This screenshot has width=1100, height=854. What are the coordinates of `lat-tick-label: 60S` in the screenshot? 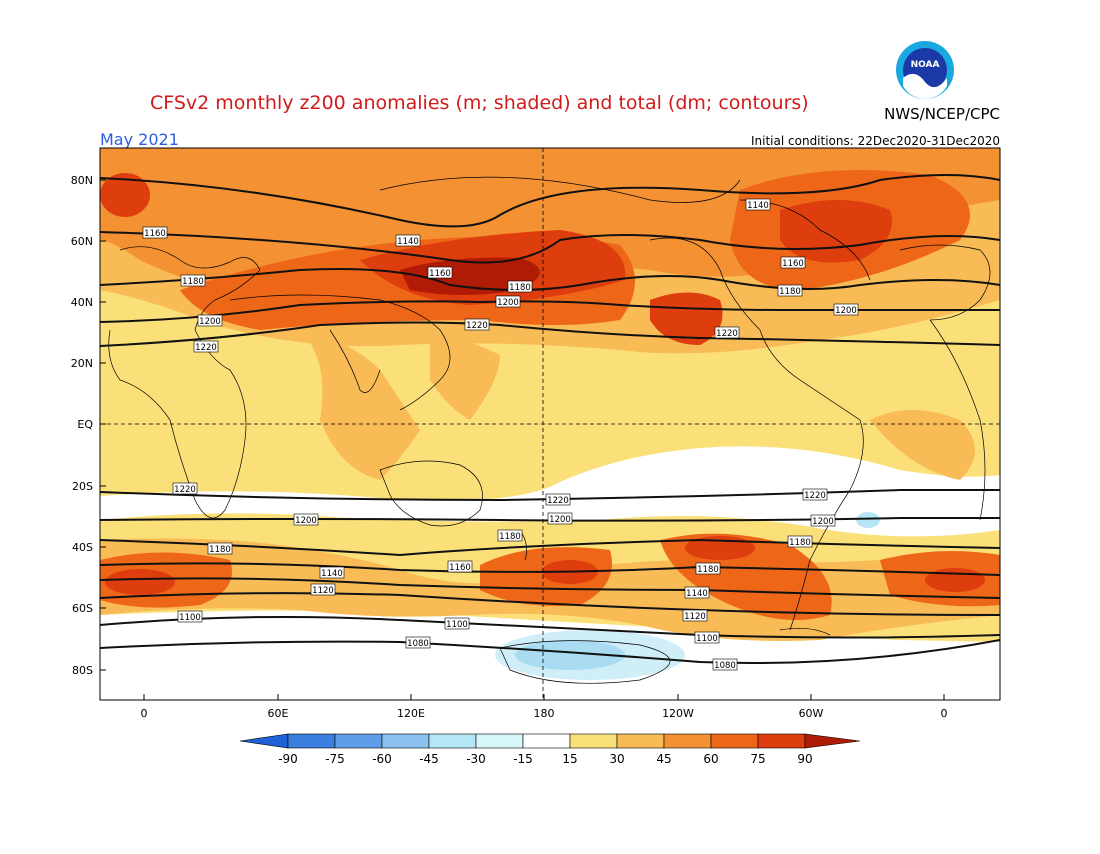 It's located at (82, 608).